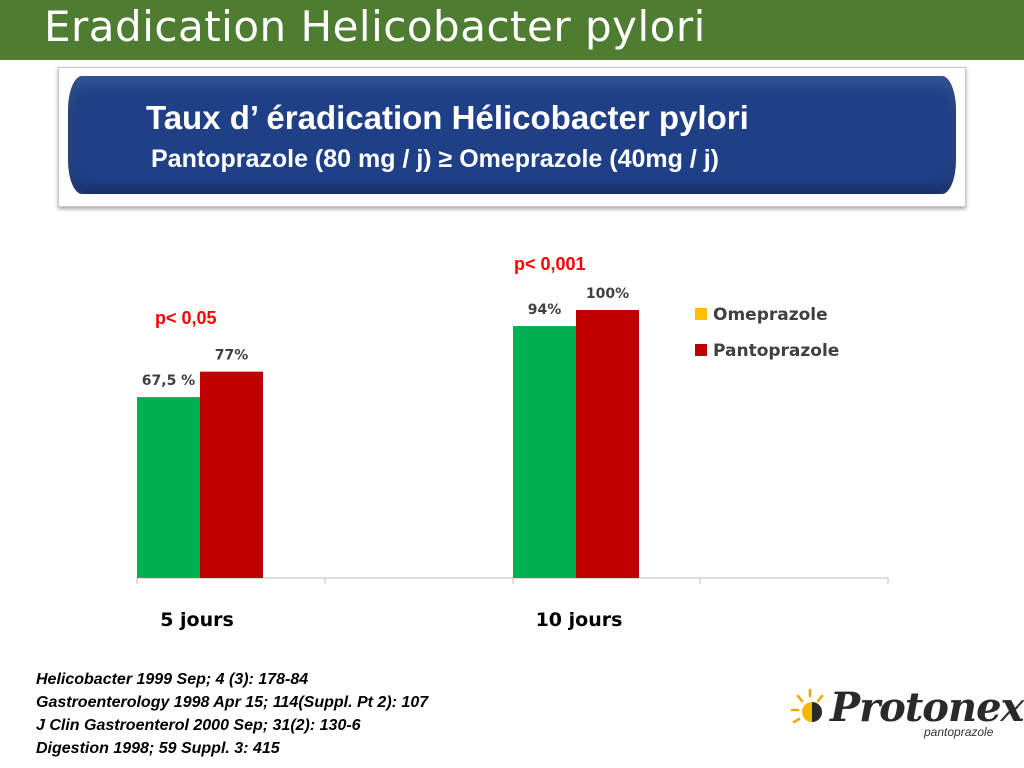 The image size is (1024, 768). Describe the element at coordinates (375, 26) in the screenshot. I see `slide-title: Eradication Helicobacter pylori` at that location.